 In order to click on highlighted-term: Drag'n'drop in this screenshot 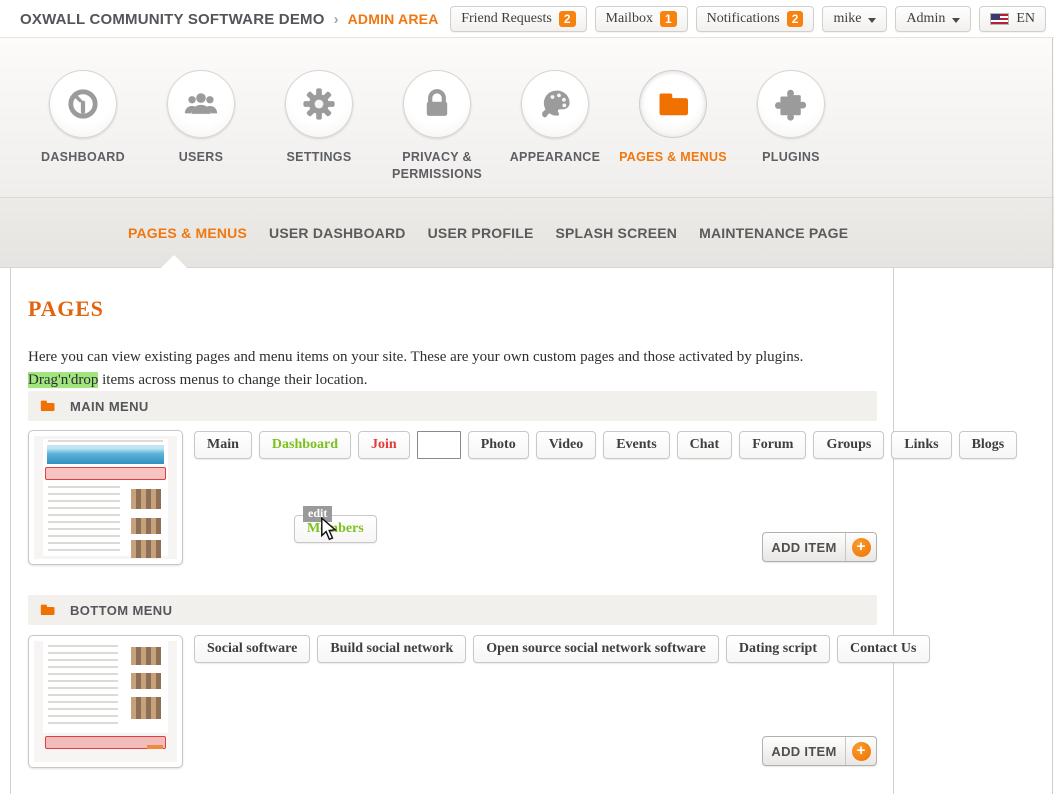, I will do `click(63, 380)`.